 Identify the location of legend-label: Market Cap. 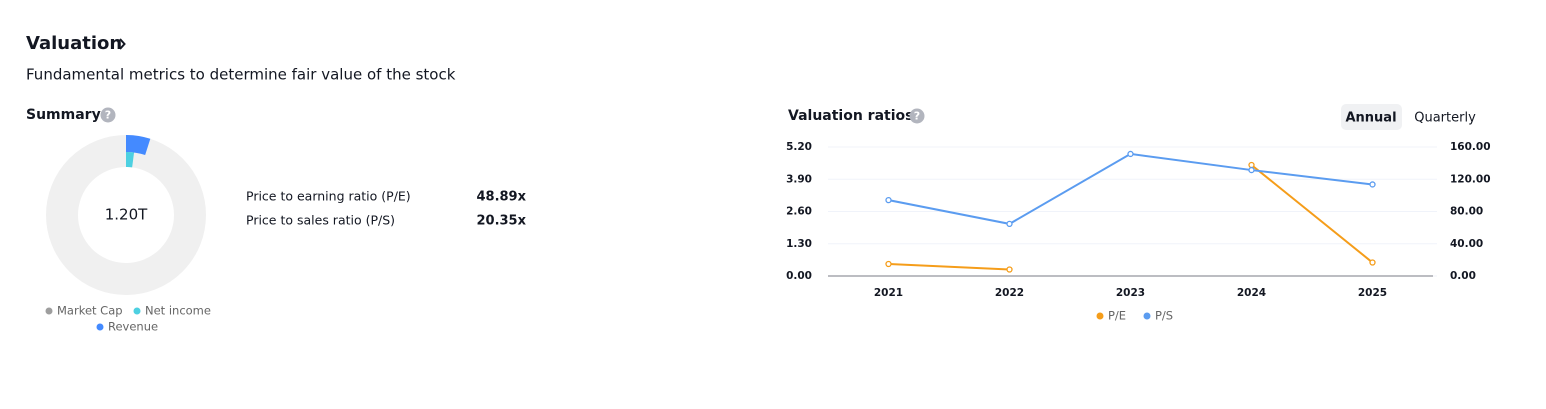
(90, 311).